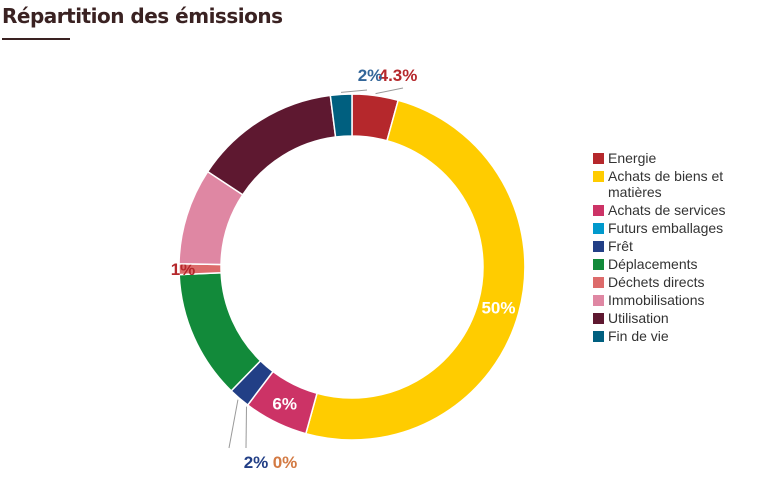  I want to click on legend-swatch-deplacements, so click(598, 264).